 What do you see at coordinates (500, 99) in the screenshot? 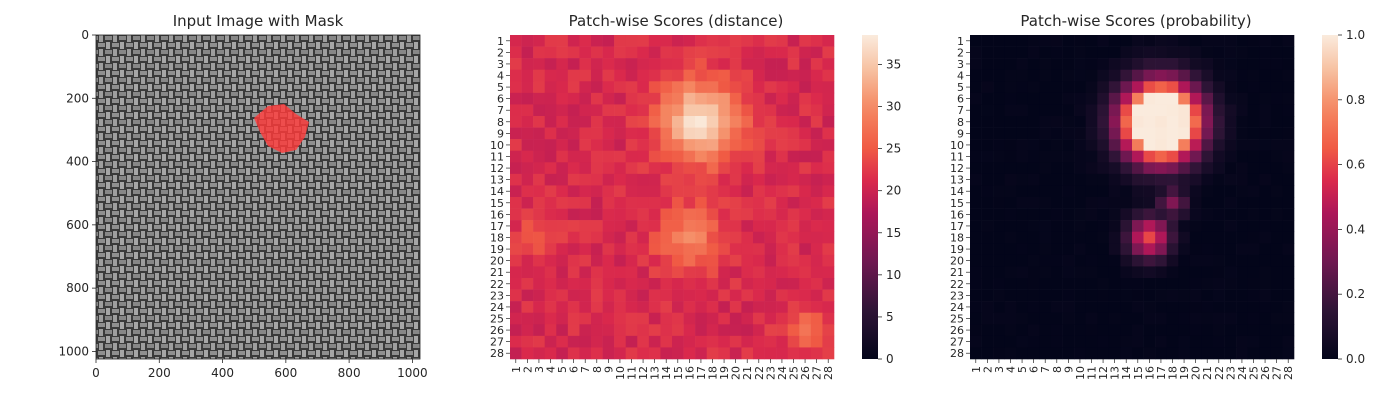
I see `row-tick-label: 6` at bounding box center [500, 99].